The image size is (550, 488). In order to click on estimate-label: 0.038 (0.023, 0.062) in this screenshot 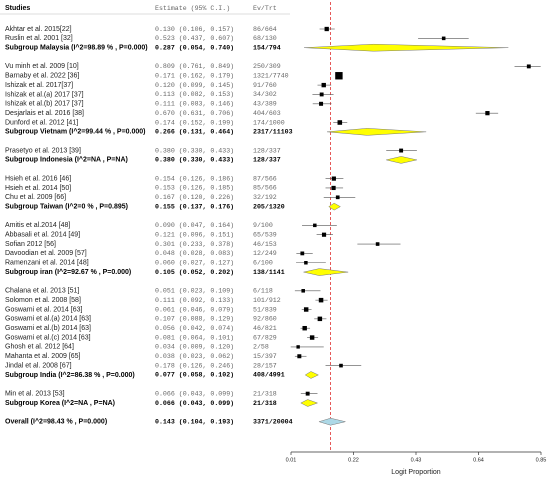, I will do `click(194, 356)`.